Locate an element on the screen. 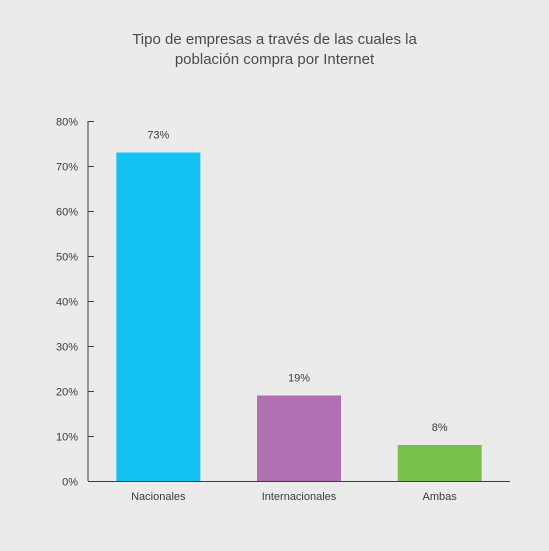 This screenshot has height=551, width=549. y-tick-label: 30% is located at coordinates (67, 348).